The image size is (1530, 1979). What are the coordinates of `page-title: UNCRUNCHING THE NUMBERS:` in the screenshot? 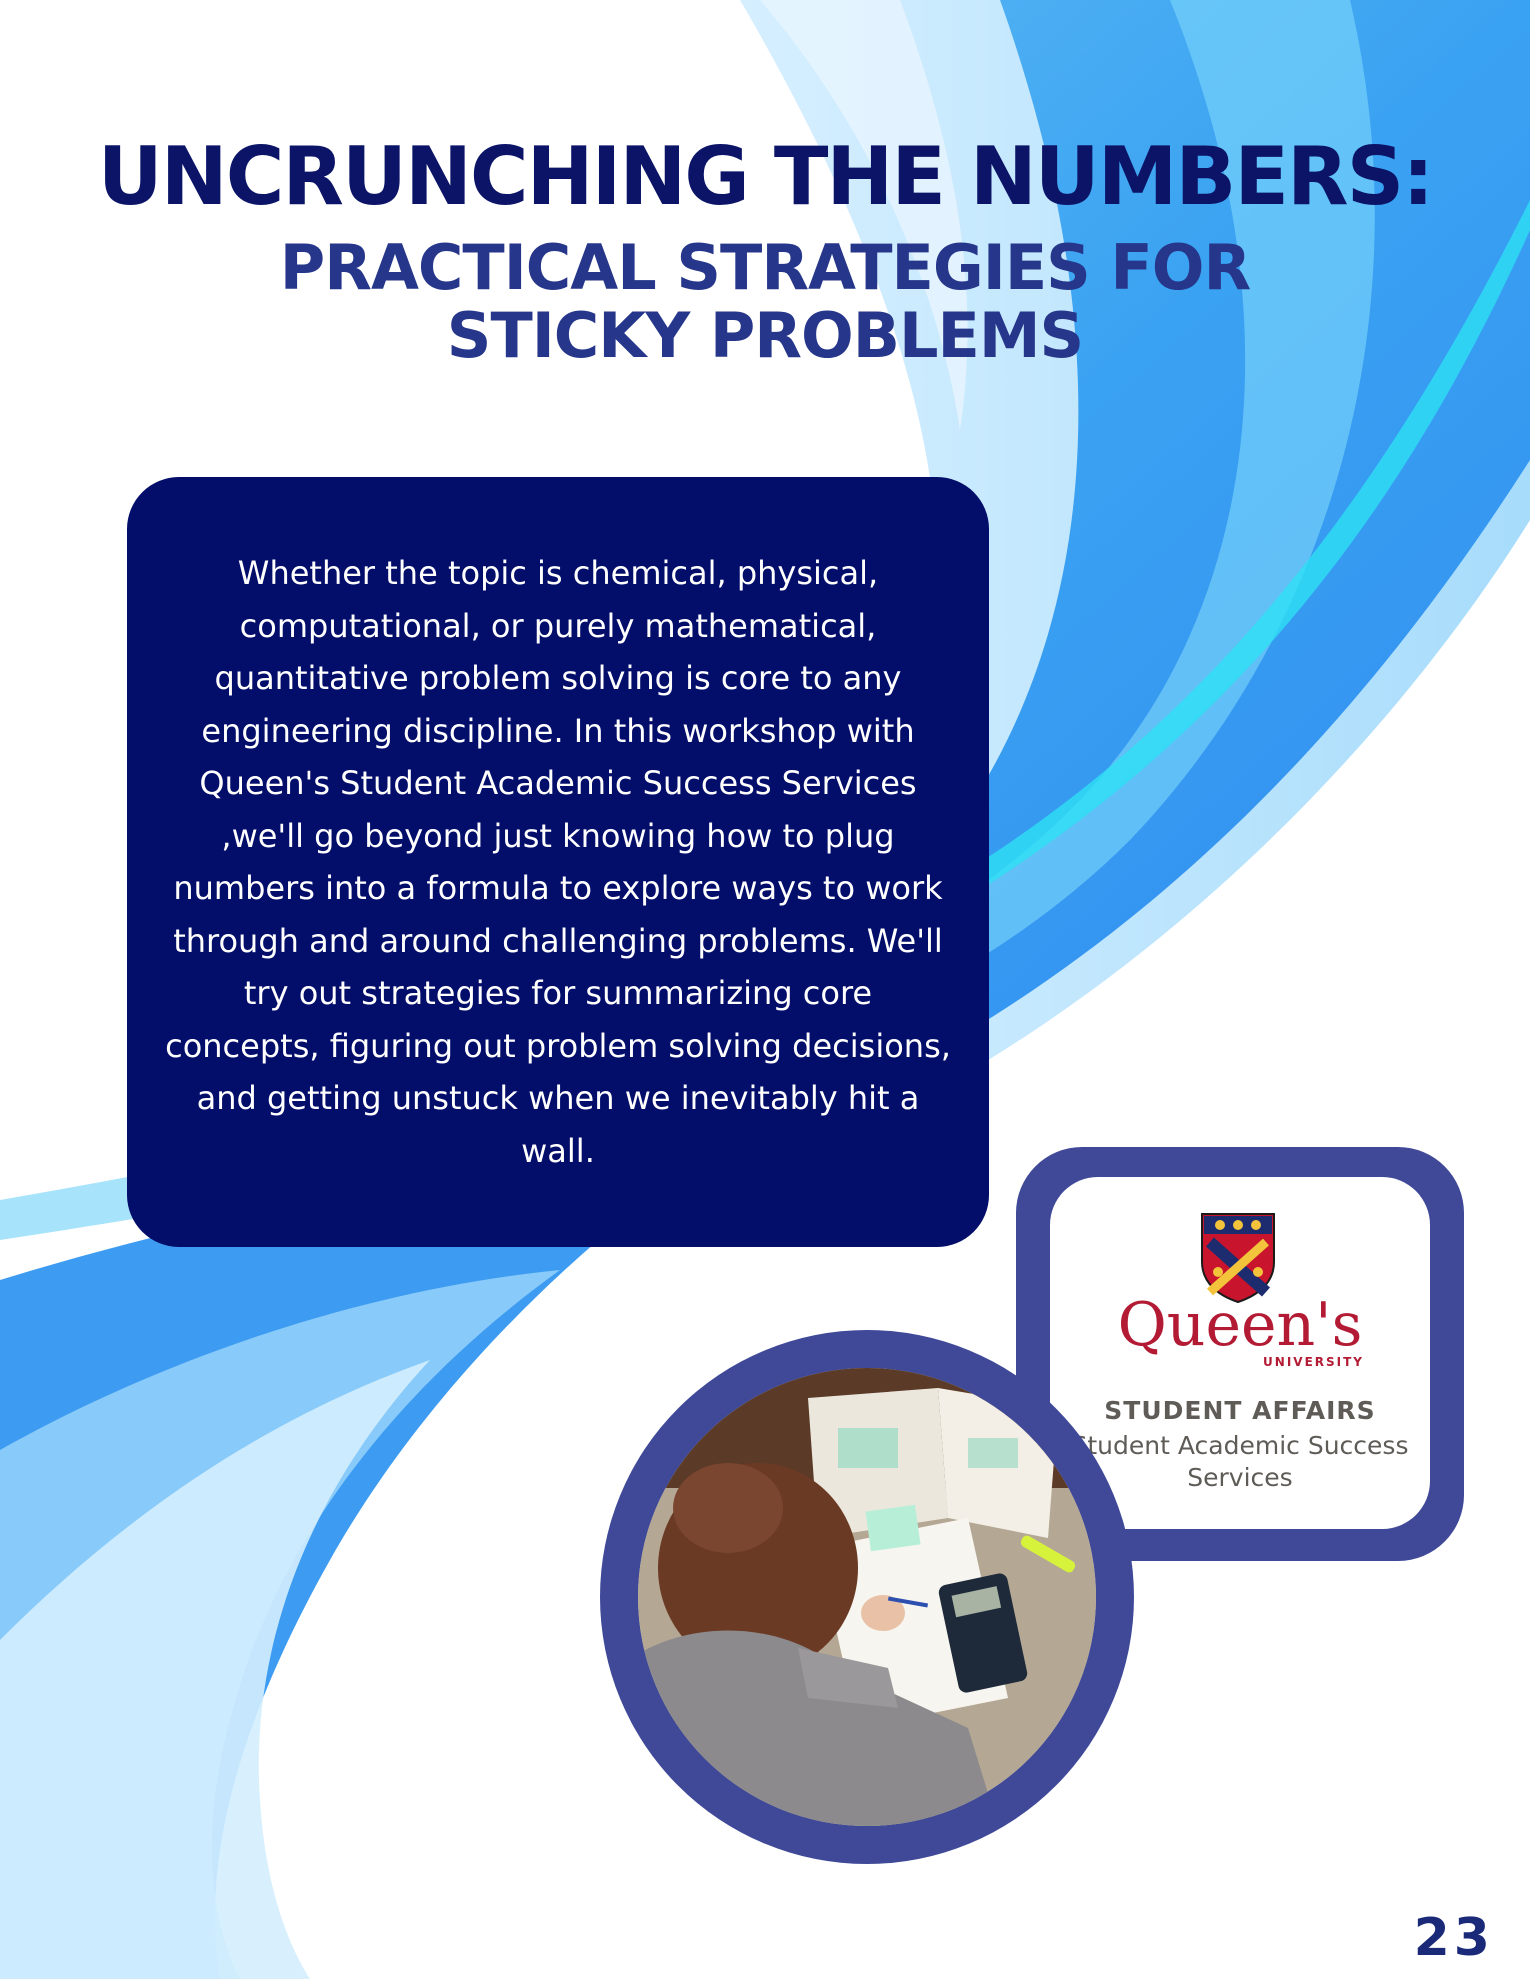 It's located at (765, 176).